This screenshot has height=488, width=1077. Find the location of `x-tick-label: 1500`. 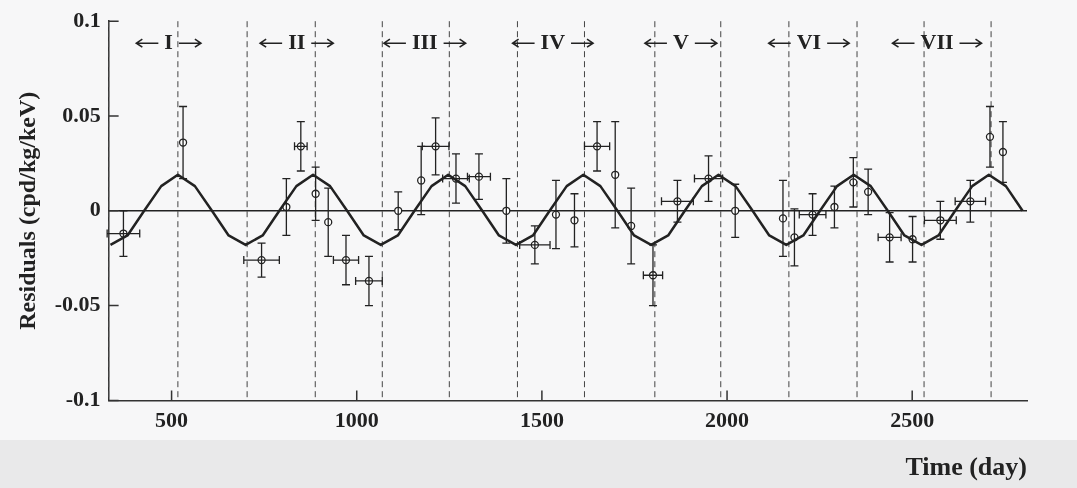

x-tick-label: 1500 is located at coordinates (541, 420).